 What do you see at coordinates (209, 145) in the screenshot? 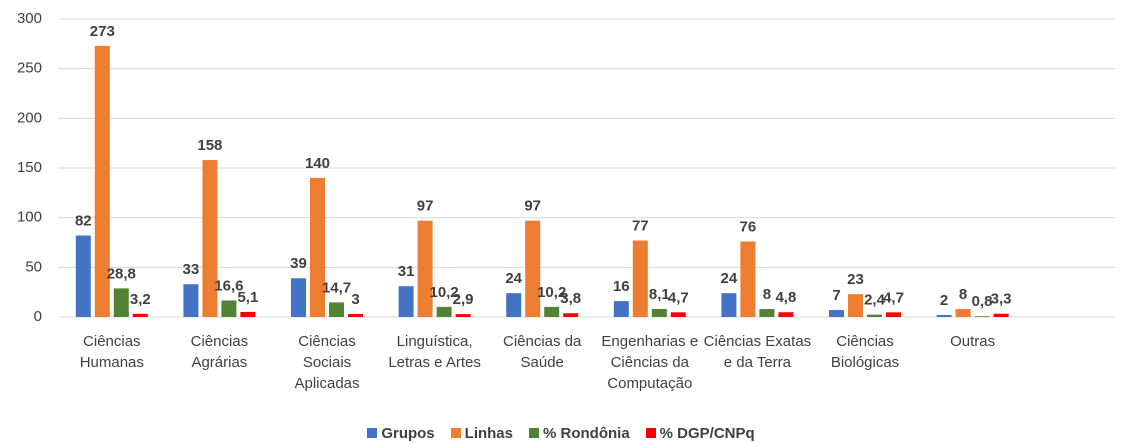
I see `value-label: 158` at bounding box center [209, 145].